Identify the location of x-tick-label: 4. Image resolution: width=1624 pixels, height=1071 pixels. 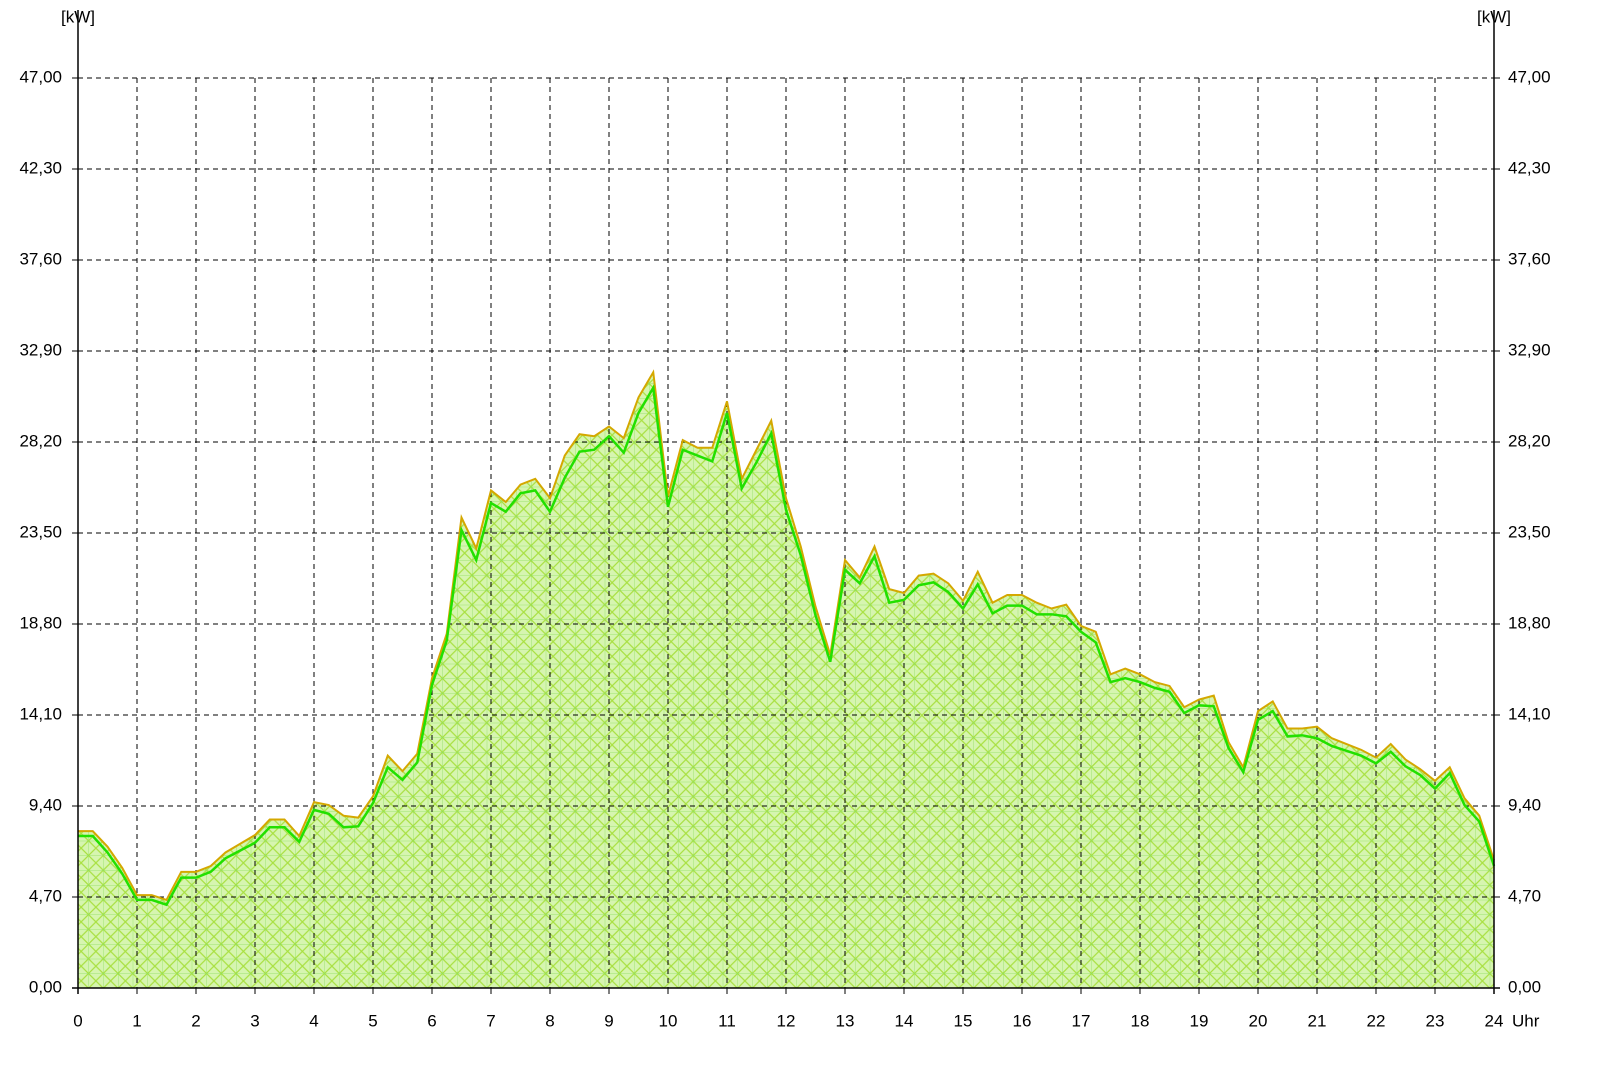
(313, 1020).